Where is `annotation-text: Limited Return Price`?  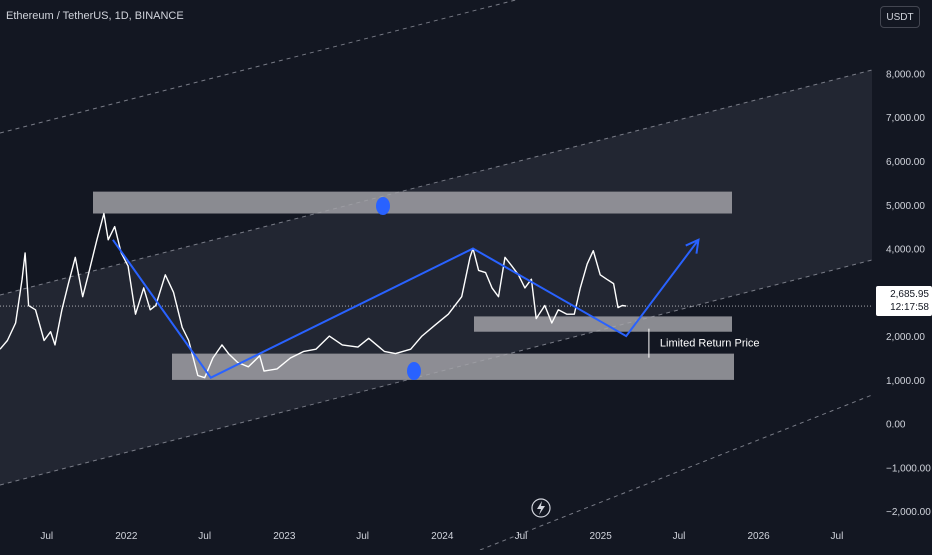
annotation-text: Limited Return Price is located at coordinates (710, 344).